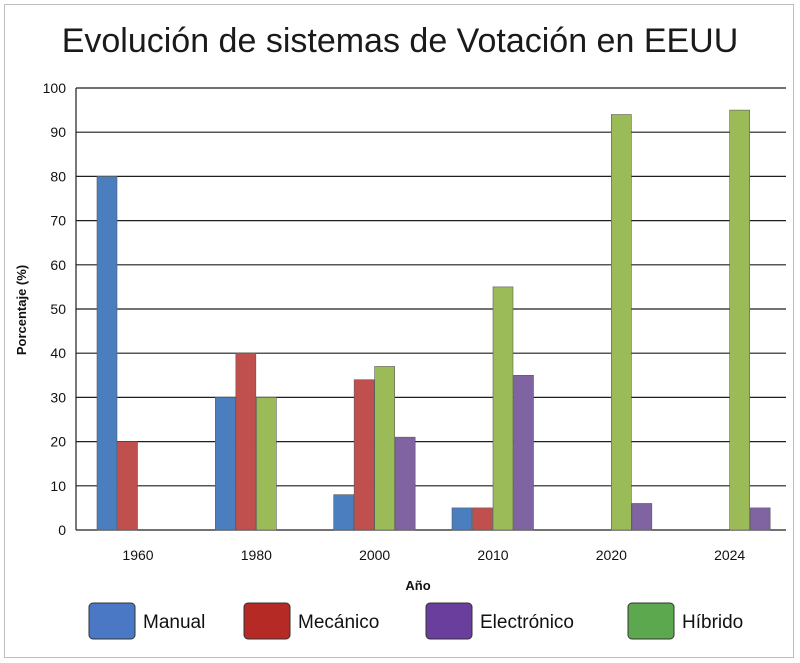 Image resolution: width=800 pixels, height=663 pixels. I want to click on bar-híbrido-1980, so click(266, 464).